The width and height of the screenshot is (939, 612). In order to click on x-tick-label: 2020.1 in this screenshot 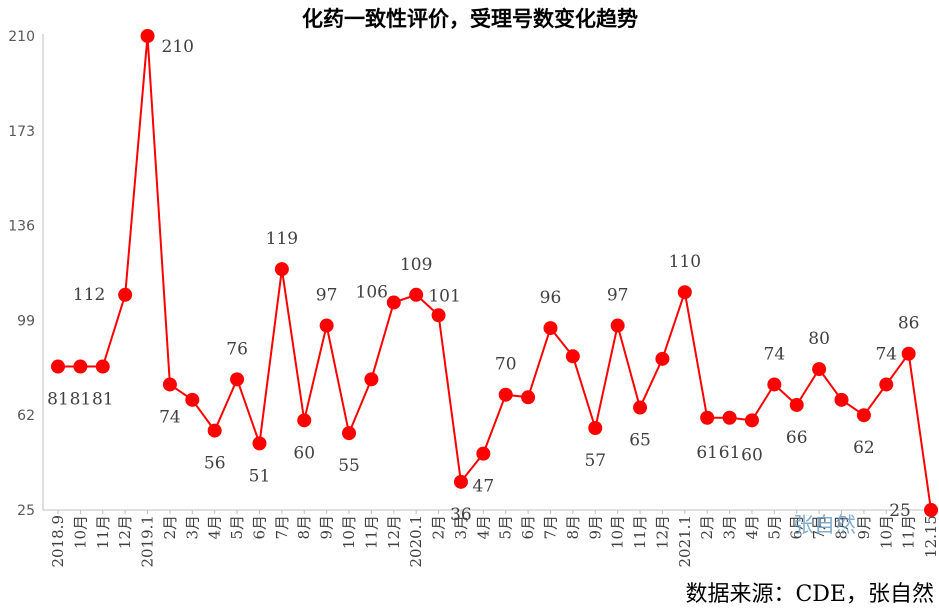, I will do `click(416, 541)`.